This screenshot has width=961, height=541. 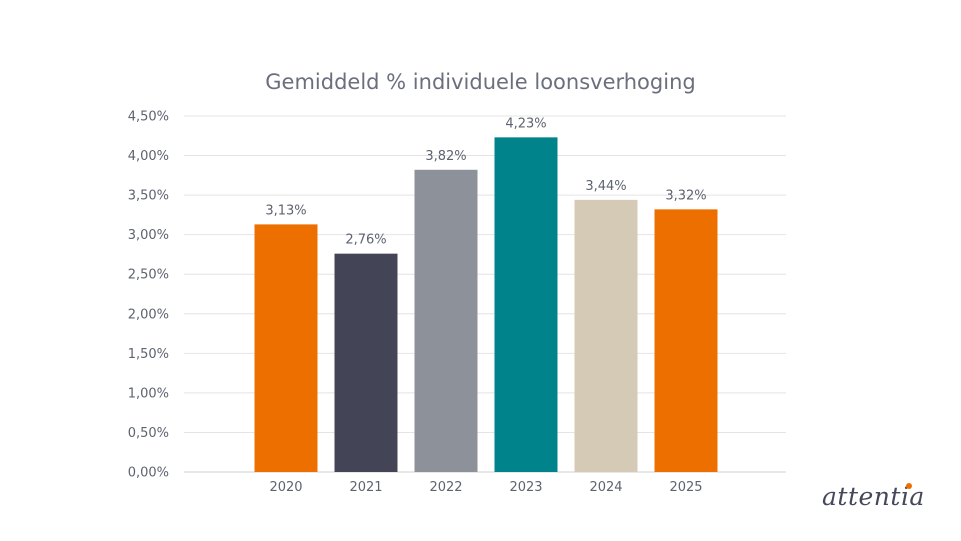 I want to click on y-tick-label: 2,00%, so click(x=148, y=314).